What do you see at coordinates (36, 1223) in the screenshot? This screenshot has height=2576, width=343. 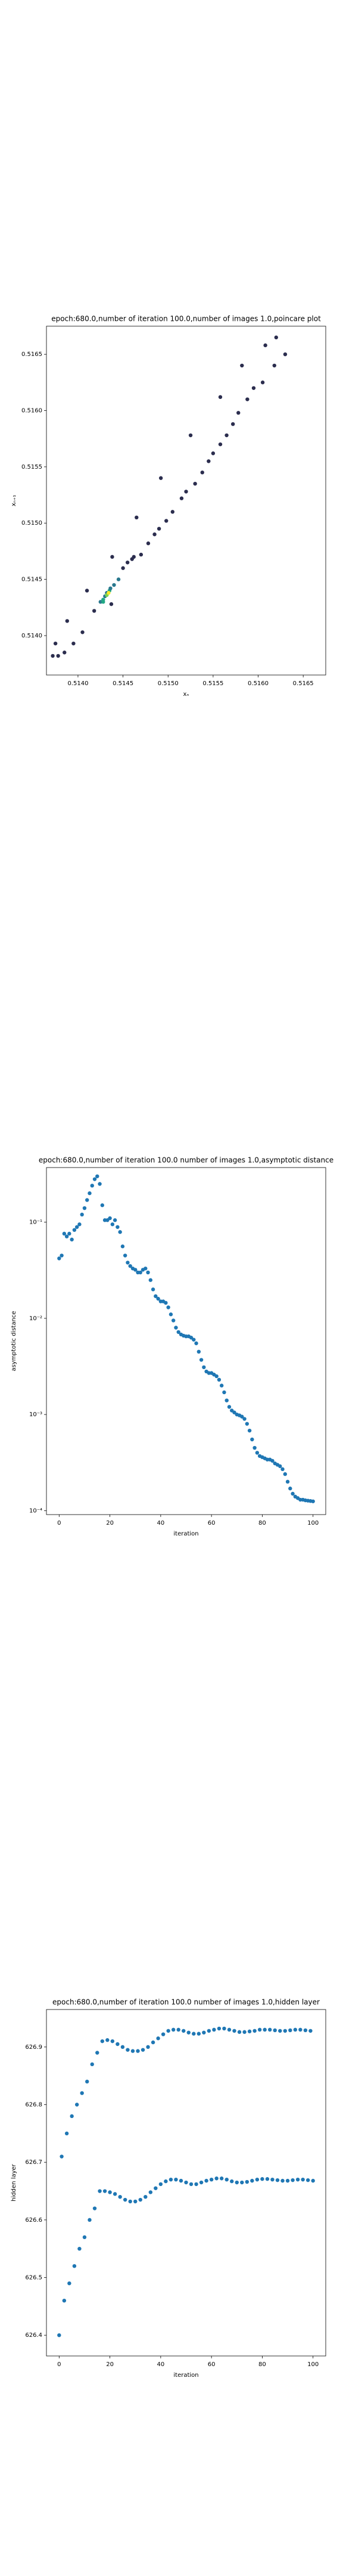 I see `y-tick-label: 10⁻¹` at bounding box center [36, 1223].